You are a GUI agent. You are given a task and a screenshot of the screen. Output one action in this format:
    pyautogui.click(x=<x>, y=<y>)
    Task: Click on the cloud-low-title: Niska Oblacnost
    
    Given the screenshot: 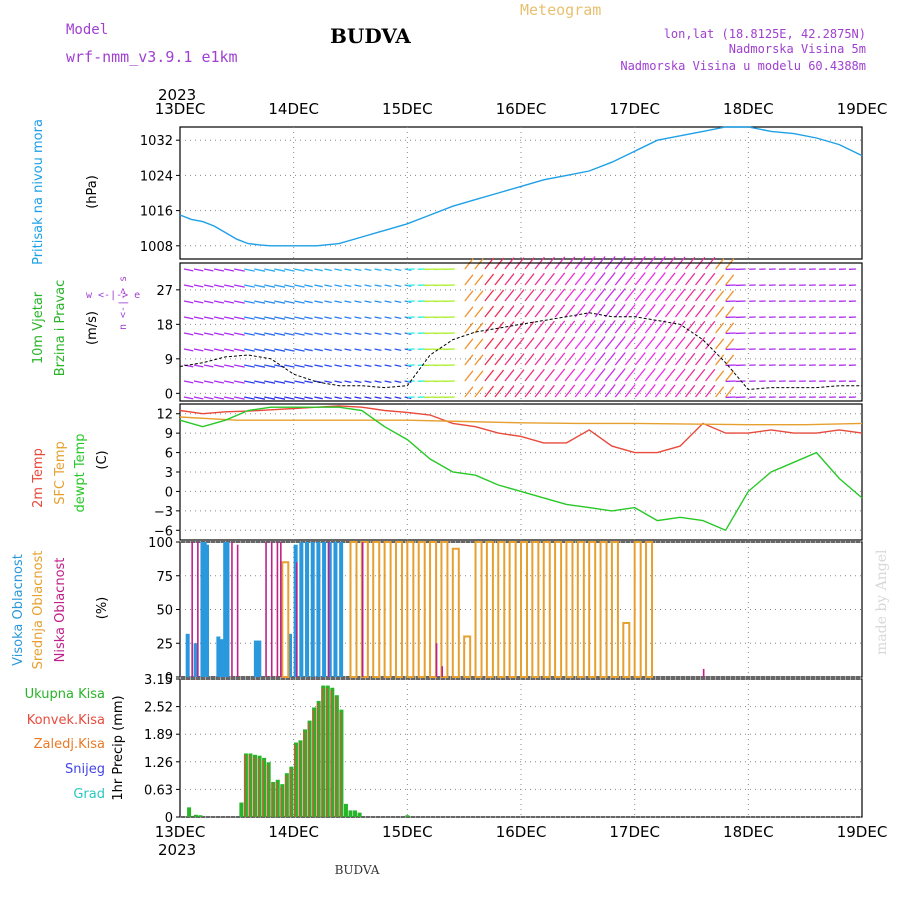 What is the action you would take?
    pyautogui.click(x=60, y=610)
    